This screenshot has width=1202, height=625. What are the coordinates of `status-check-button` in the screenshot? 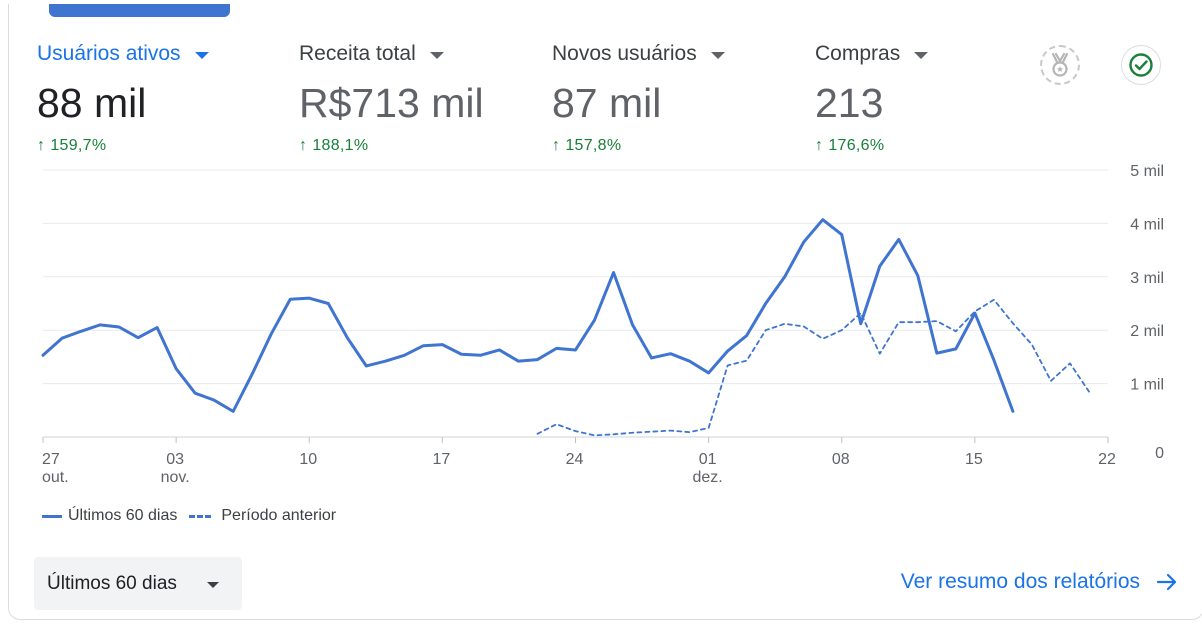 It's located at (1141, 65).